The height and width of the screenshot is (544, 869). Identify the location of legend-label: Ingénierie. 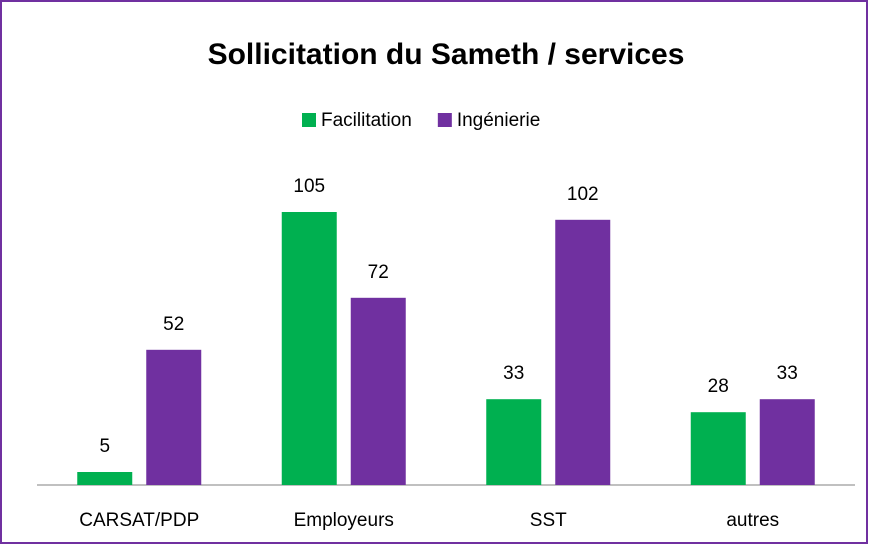
(498, 120).